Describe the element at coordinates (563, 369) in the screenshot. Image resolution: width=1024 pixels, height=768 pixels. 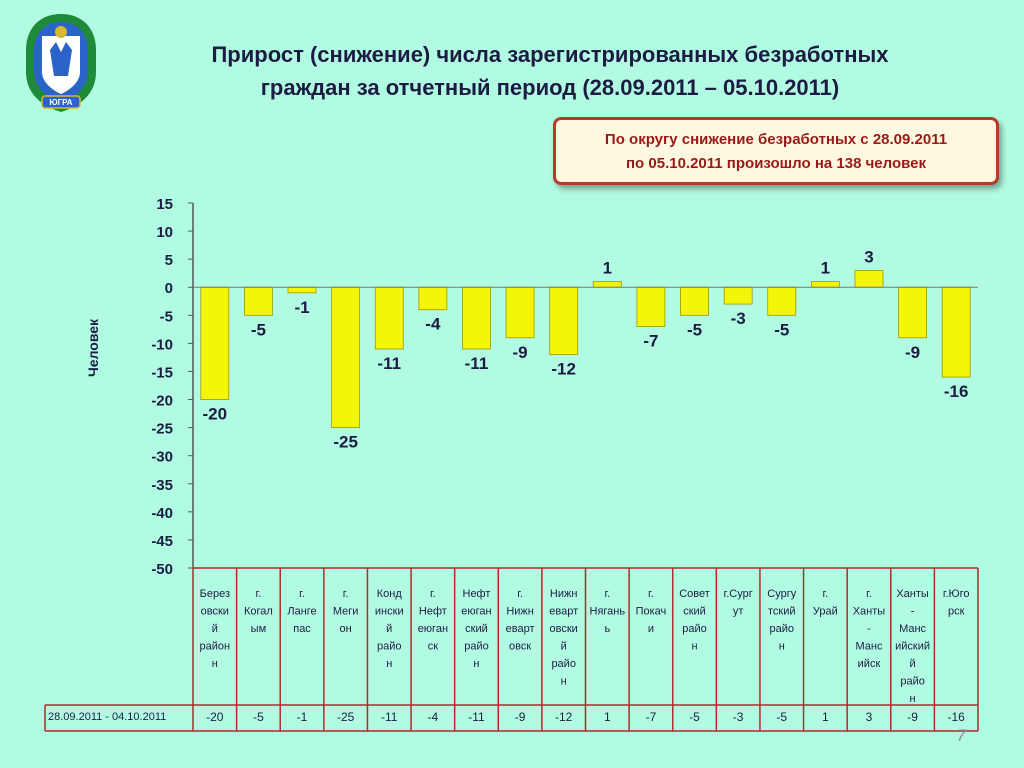
I see `data-label: -12` at that location.